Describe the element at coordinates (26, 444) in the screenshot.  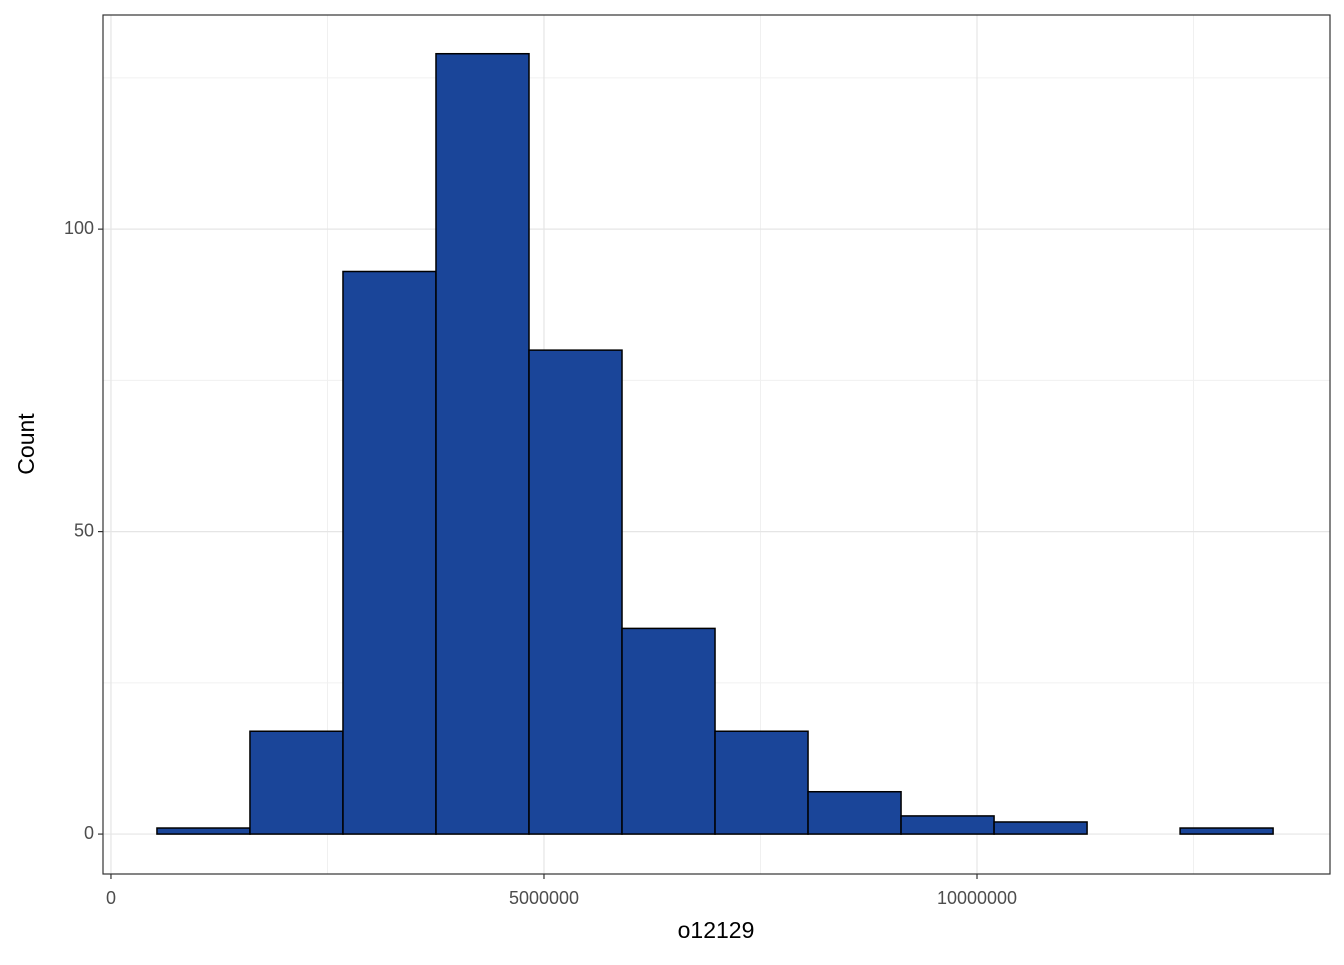
I see `y-axis-title: Count` at that location.